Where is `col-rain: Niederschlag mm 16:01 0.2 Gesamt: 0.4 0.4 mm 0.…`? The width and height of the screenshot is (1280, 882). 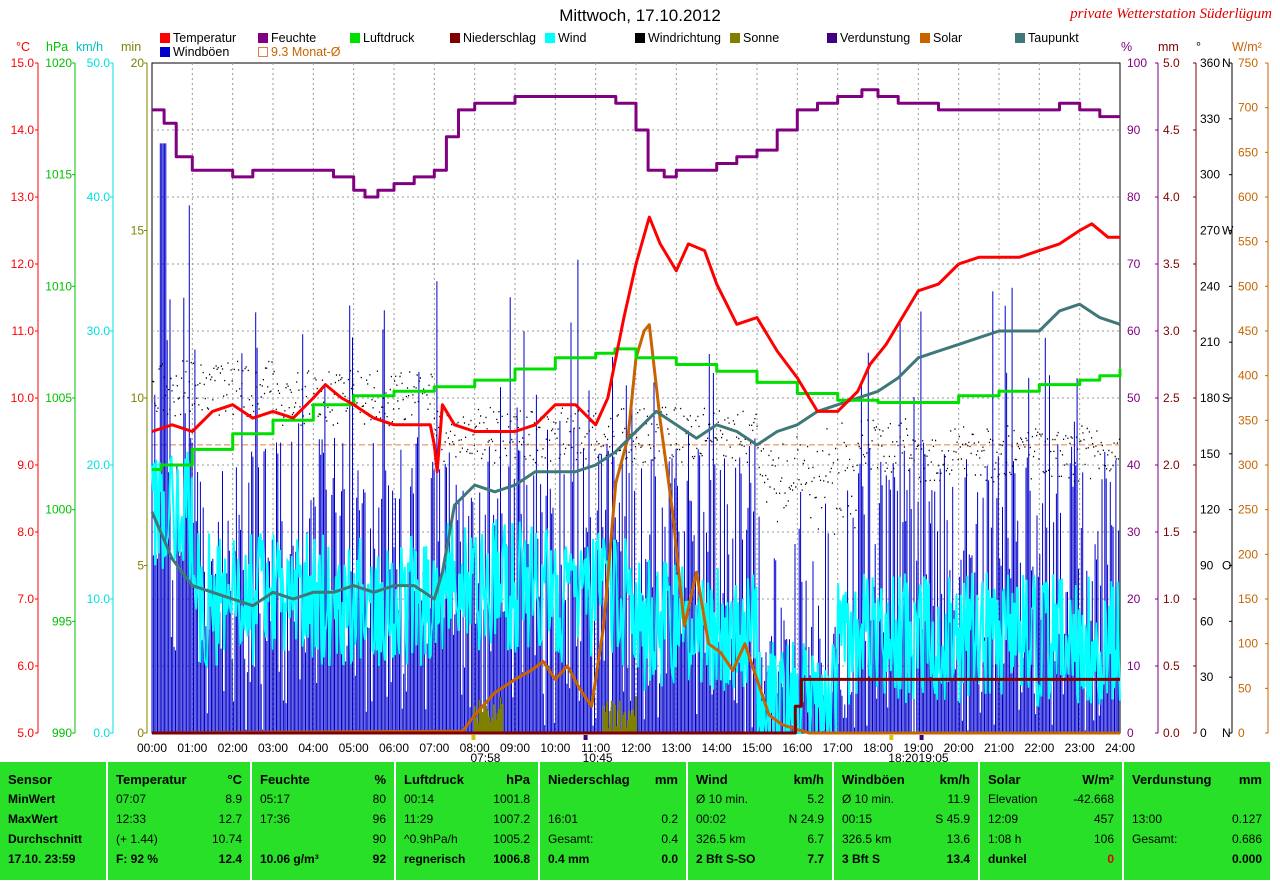
col-rain: Niederschlag mm 16:01 0.2 Gesamt: 0.4 0.4 mm 0.… is located at coordinates (614, 821).